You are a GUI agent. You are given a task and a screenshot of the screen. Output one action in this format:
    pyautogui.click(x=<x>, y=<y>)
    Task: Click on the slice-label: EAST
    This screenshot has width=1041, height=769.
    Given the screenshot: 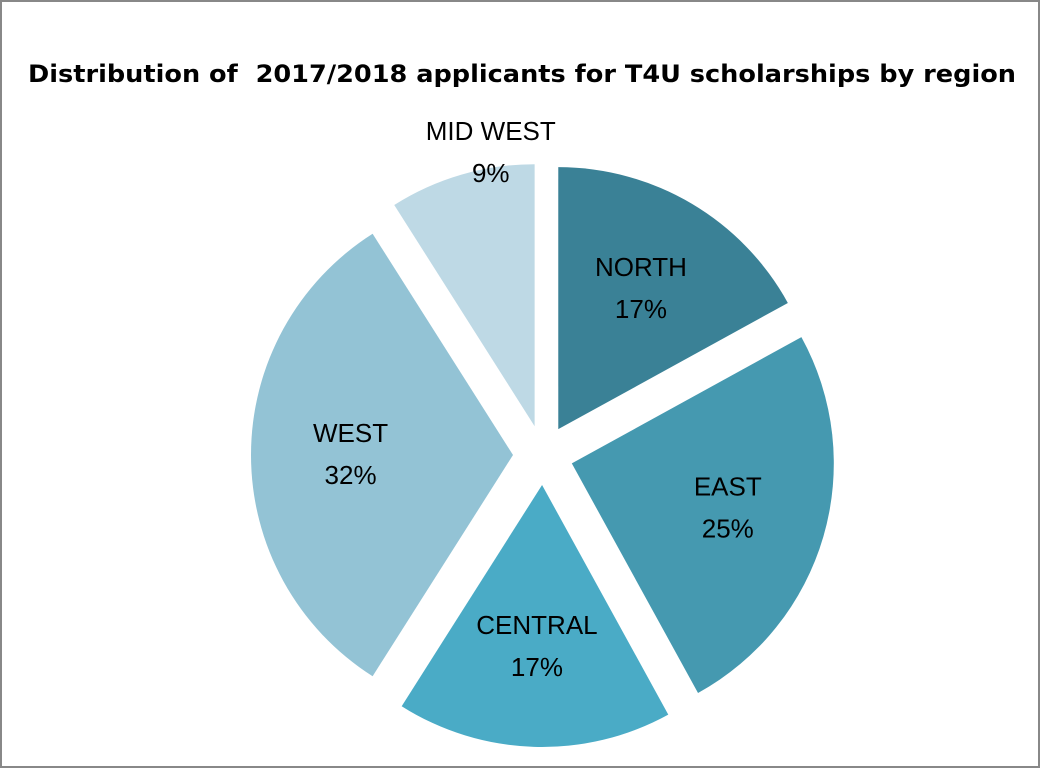 What is the action you would take?
    pyautogui.click(x=728, y=487)
    